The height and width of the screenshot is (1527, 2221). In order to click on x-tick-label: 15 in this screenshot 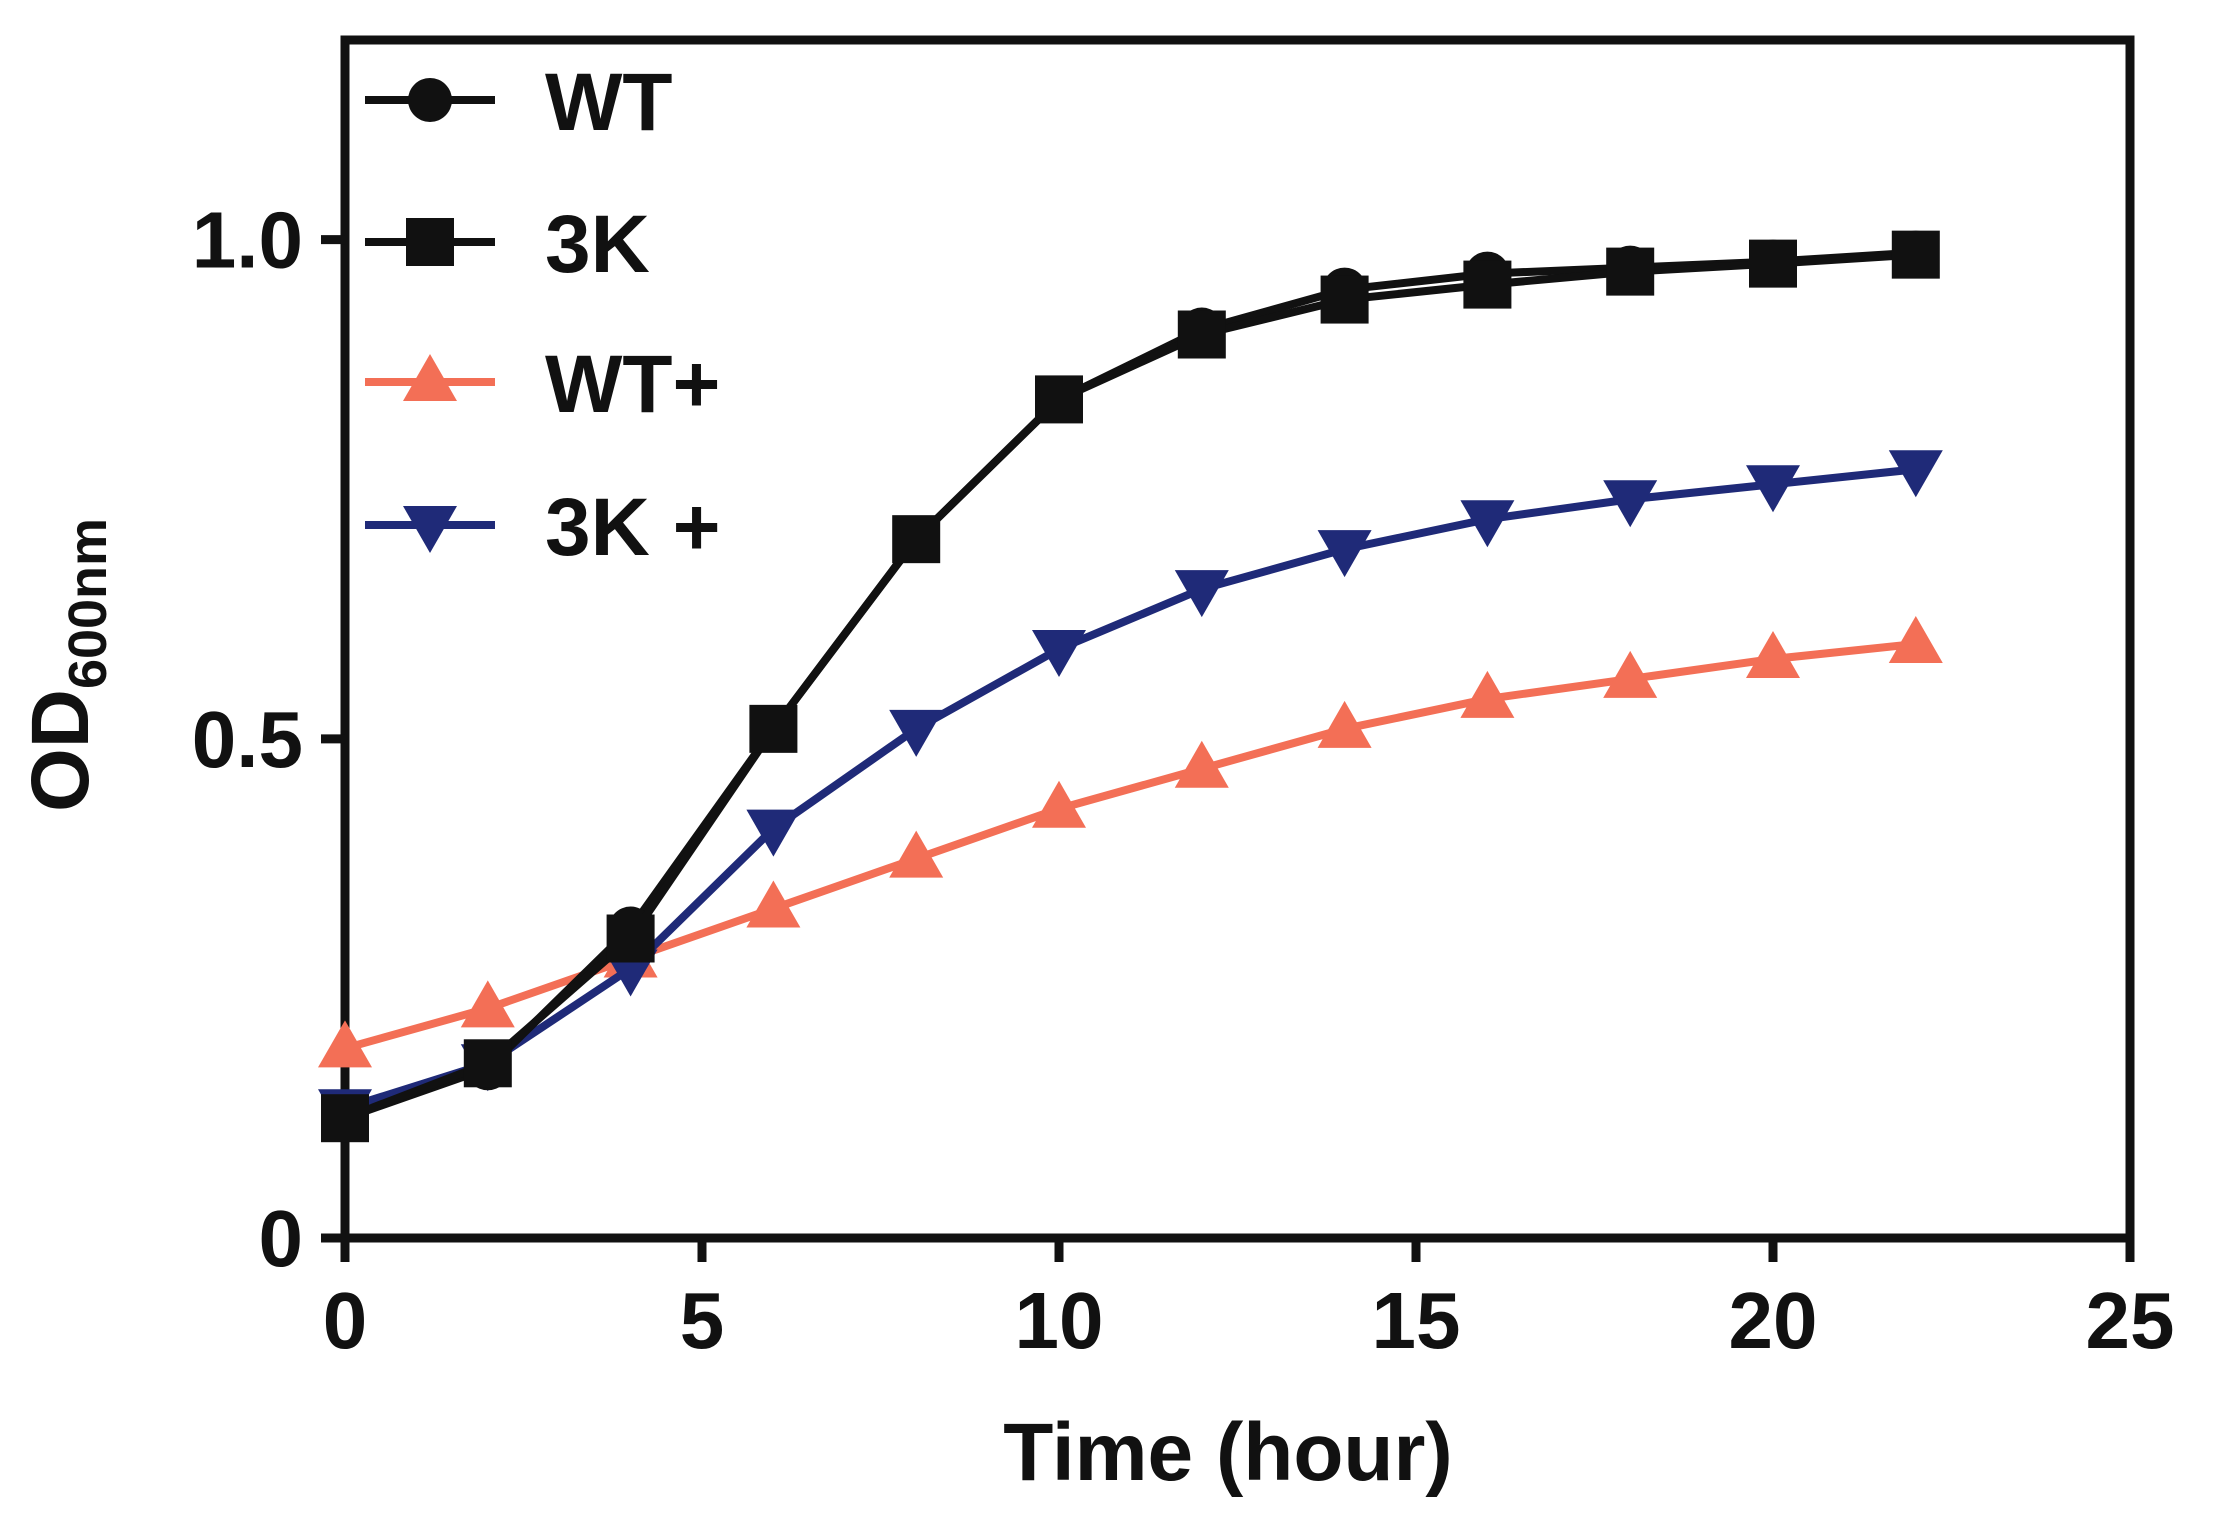, I will do `click(1416, 1320)`.